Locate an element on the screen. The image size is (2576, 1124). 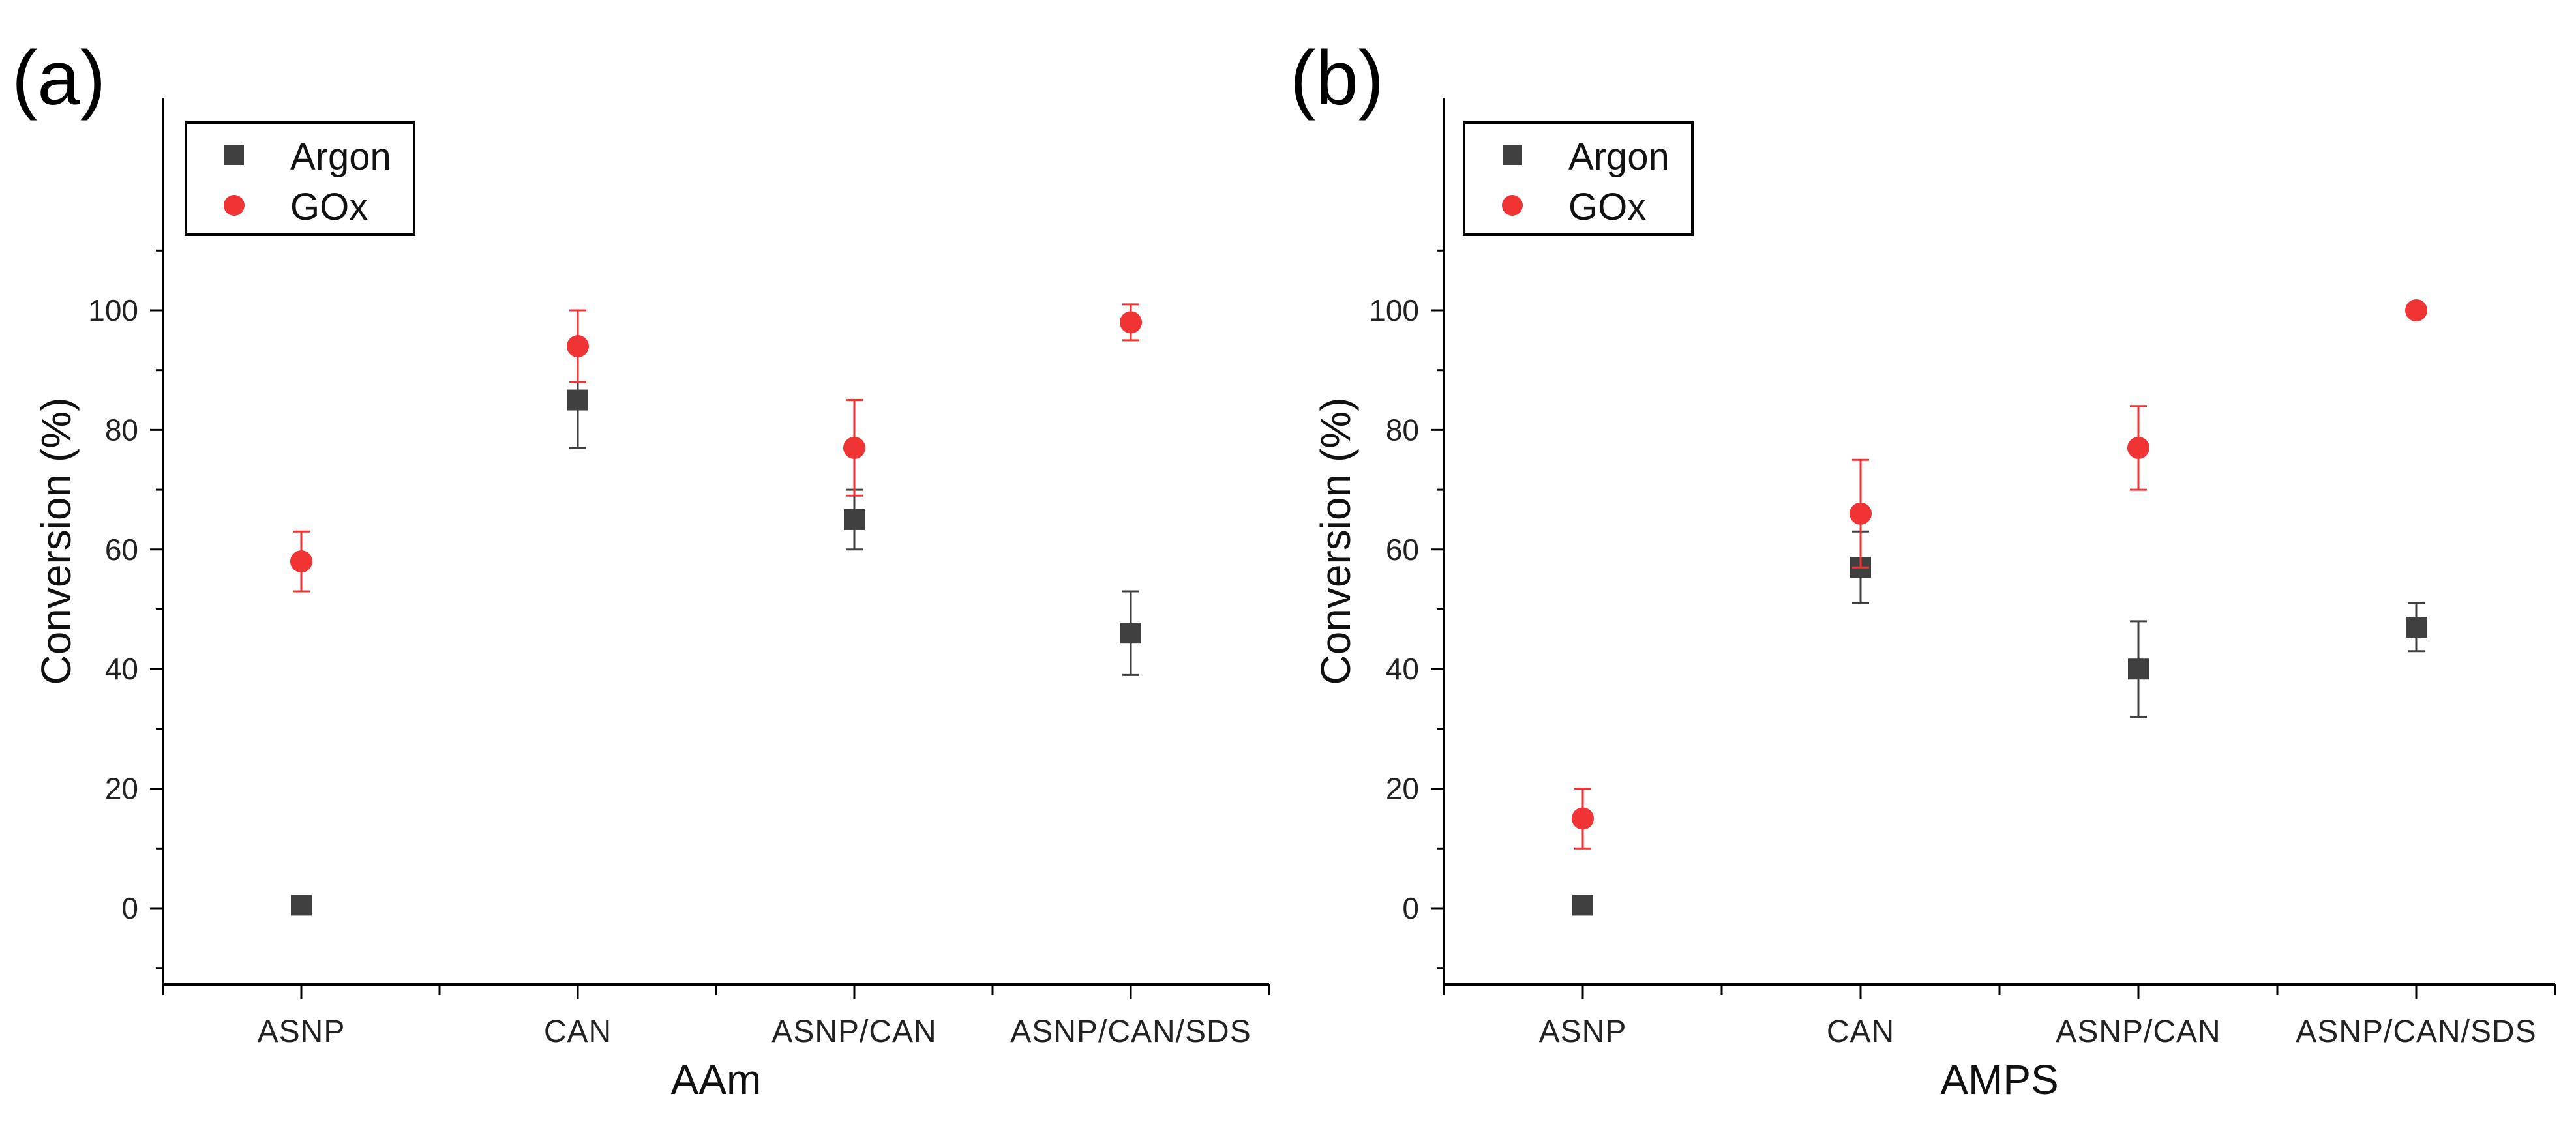
y-tick-label-a: 40 is located at coordinates (121, 669).